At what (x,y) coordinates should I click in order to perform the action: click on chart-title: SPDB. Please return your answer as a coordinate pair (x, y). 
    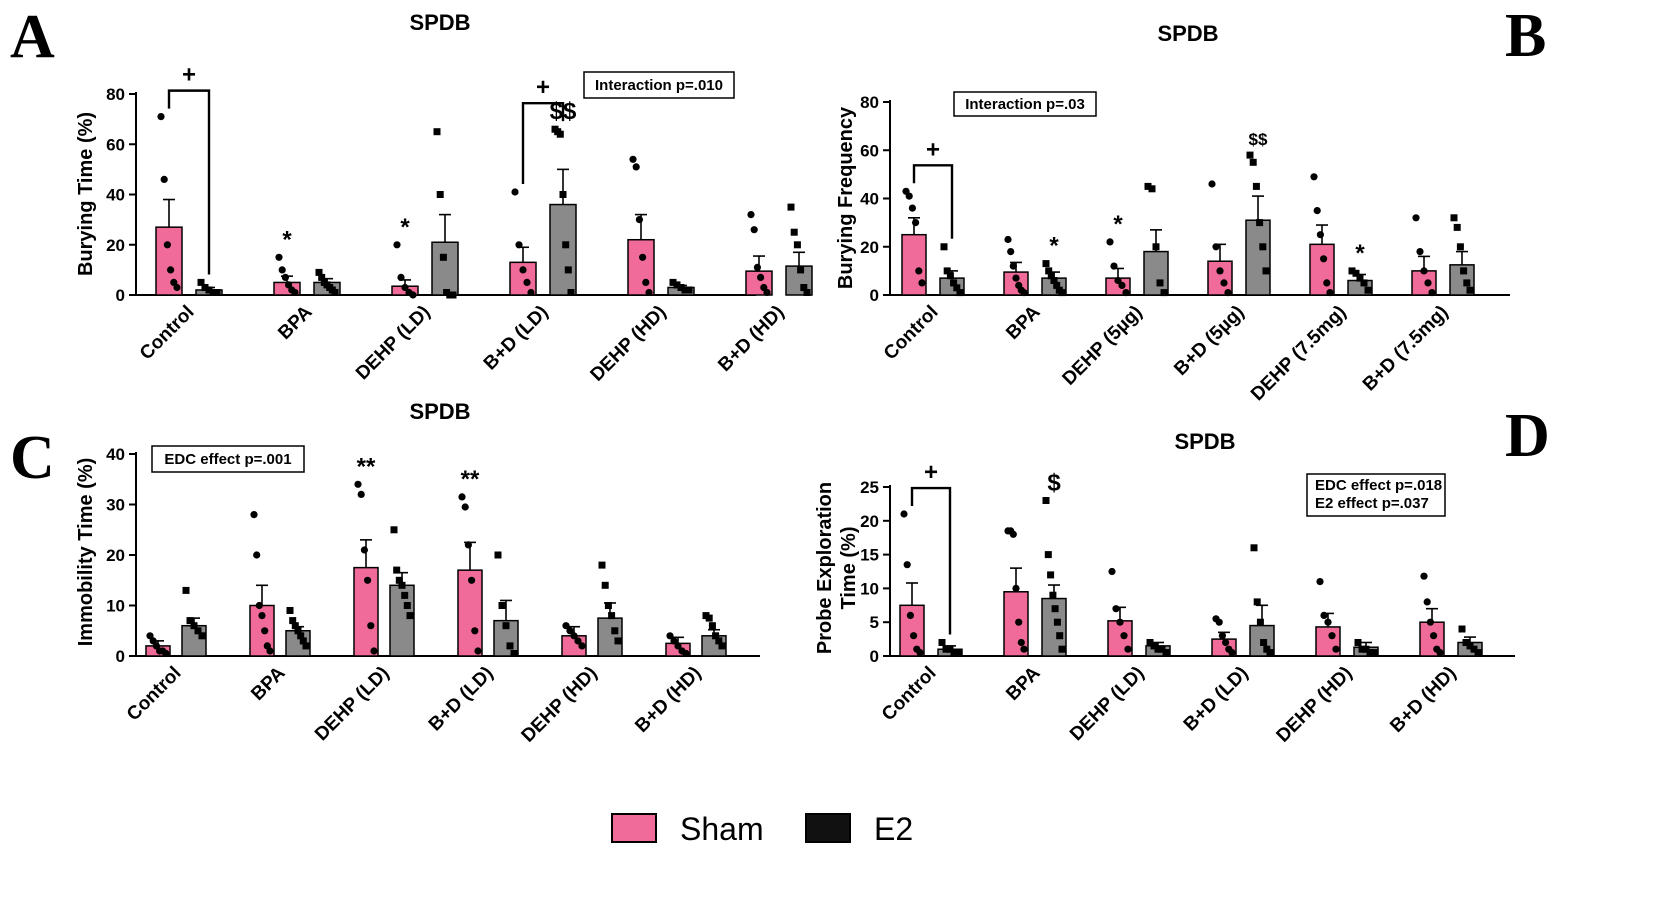
    Looking at the image, I should click on (439, 411).